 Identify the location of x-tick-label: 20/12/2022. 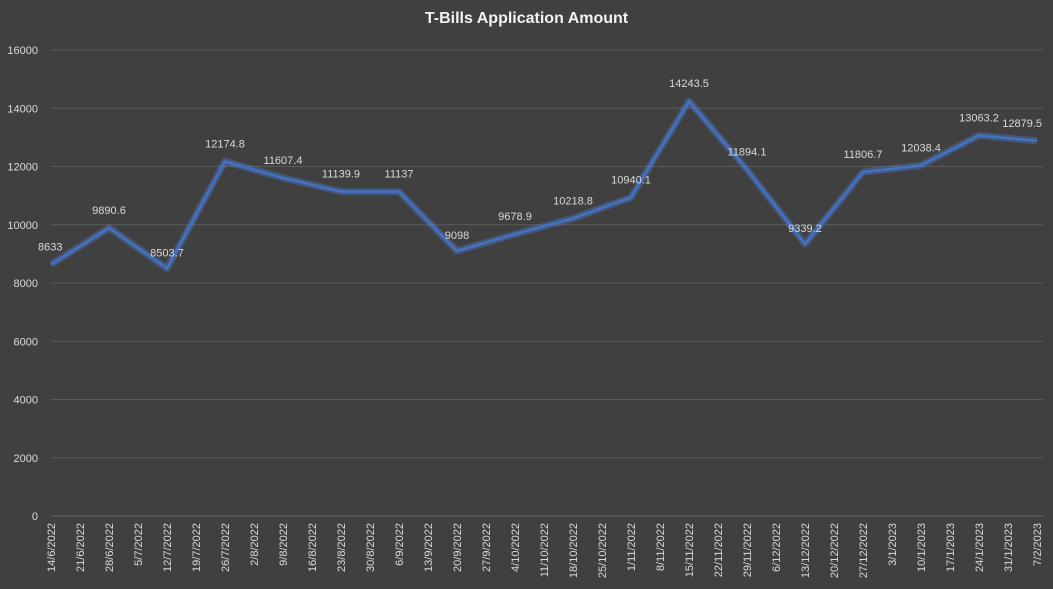
(835, 550).